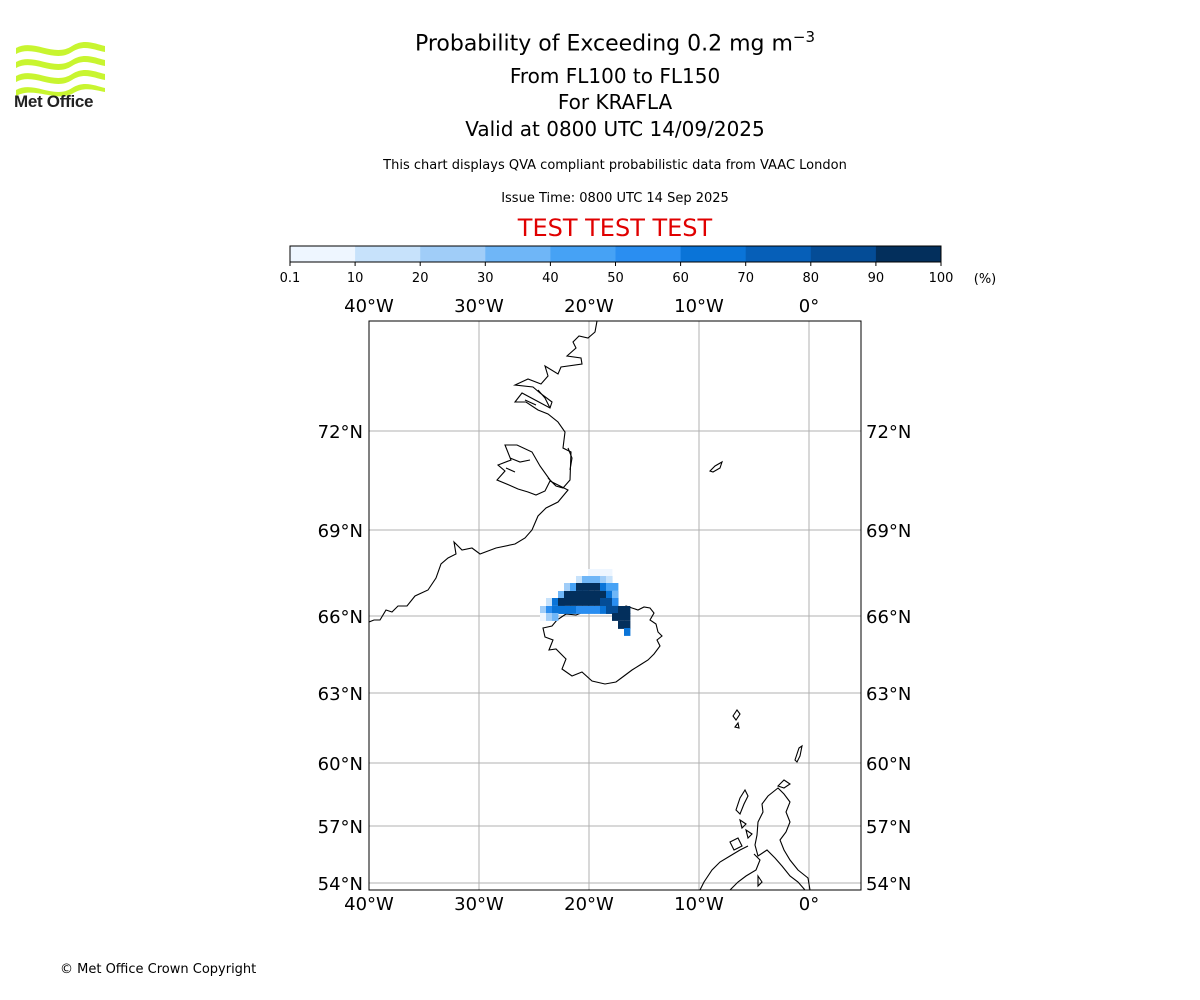 The height and width of the screenshot is (1000, 1200). What do you see at coordinates (941, 278) in the screenshot?
I see `colorbar-tick-label: 100` at bounding box center [941, 278].